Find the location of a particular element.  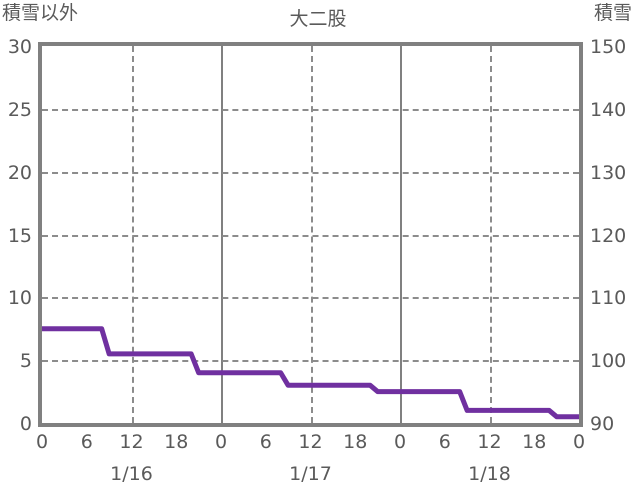

y-axis-tick-label-left: 15 is located at coordinates (19, 235).